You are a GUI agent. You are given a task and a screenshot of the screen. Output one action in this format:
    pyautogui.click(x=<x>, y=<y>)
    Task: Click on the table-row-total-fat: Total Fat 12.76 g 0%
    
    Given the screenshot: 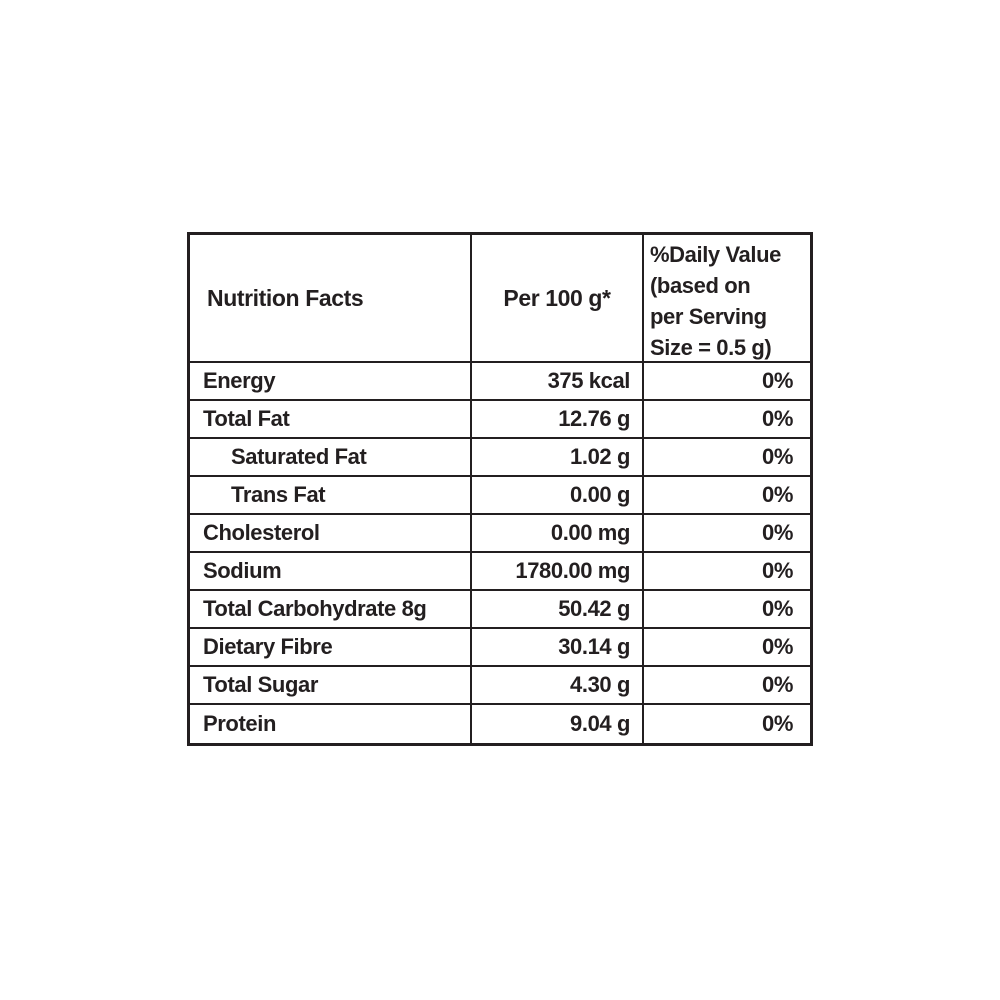 What is the action you would take?
    pyautogui.click(x=500, y=420)
    